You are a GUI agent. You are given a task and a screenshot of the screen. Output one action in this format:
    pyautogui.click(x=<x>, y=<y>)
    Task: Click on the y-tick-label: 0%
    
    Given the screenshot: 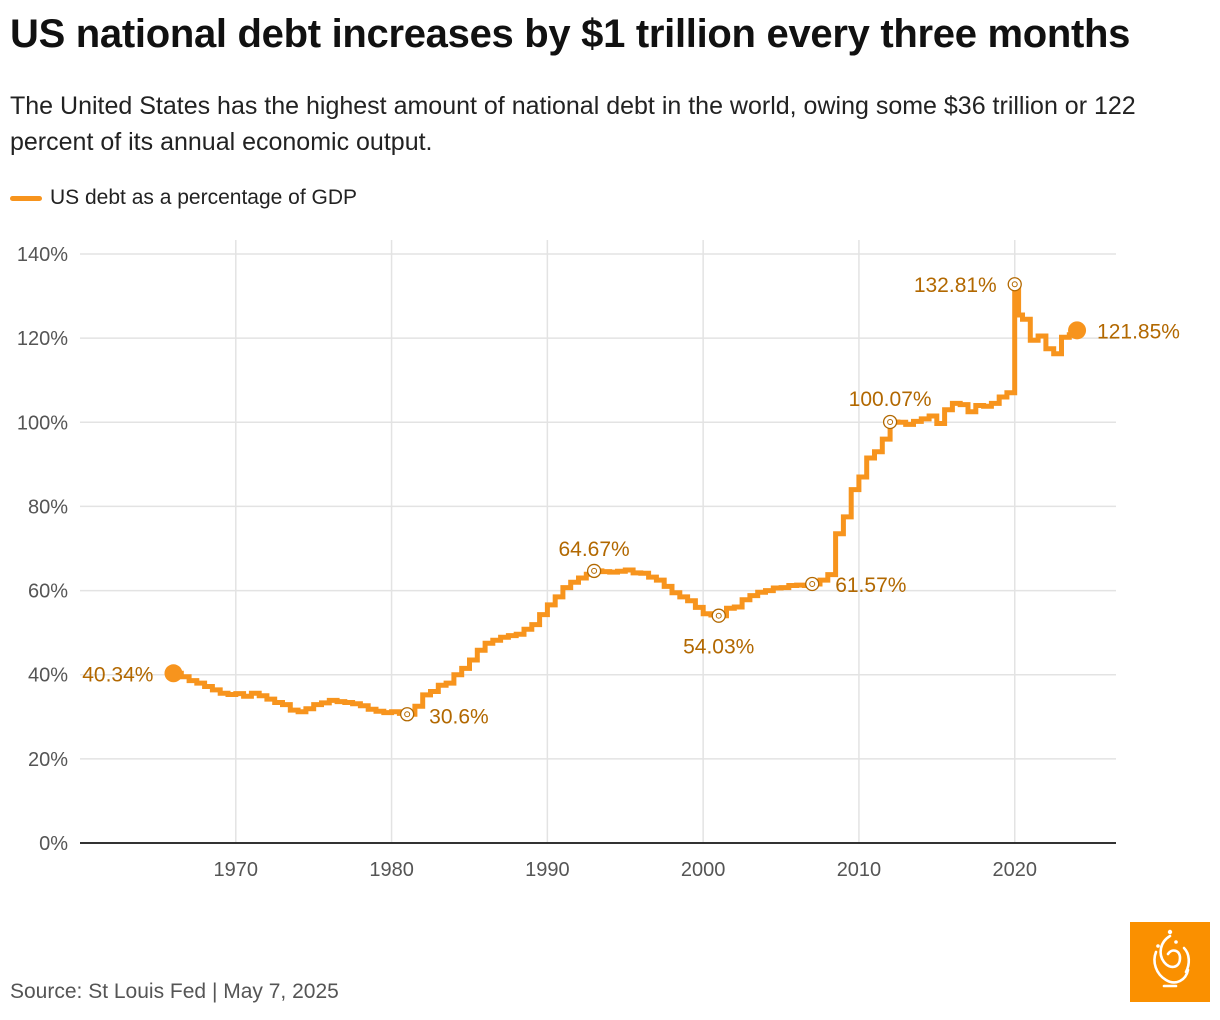 What is the action you would take?
    pyautogui.click(x=53, y=844)
    